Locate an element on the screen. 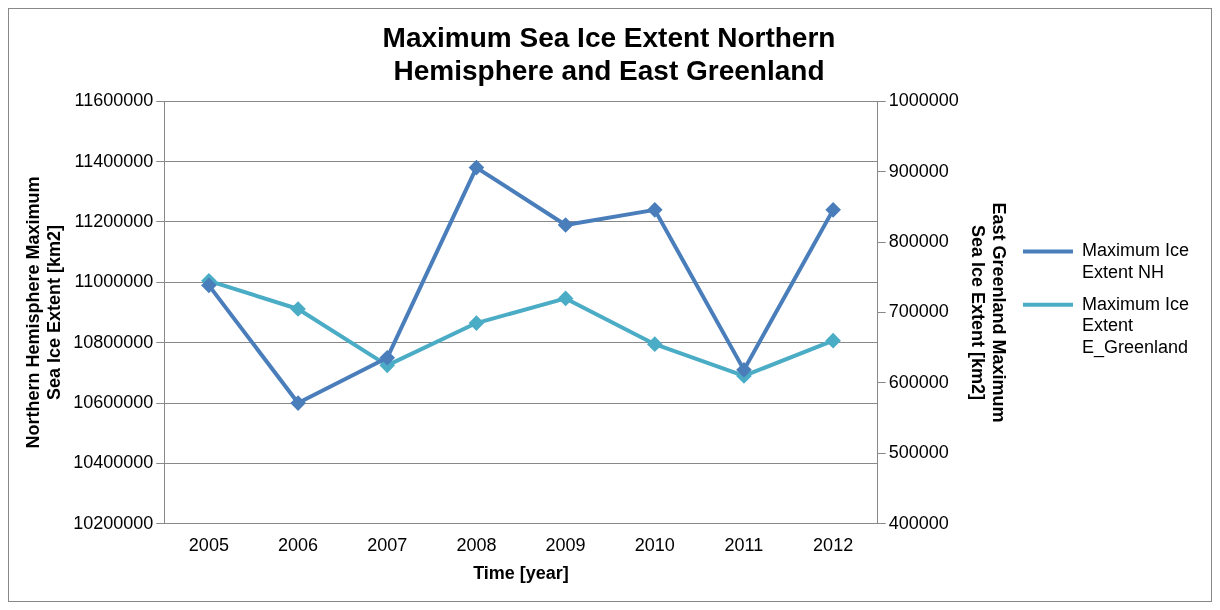 Image resolution: width=1220 pixels, height=610 pixels. y2-axis-title: East Greenland Maximum Sea Ice Extent [km2] is located at coordinates (988, 312).